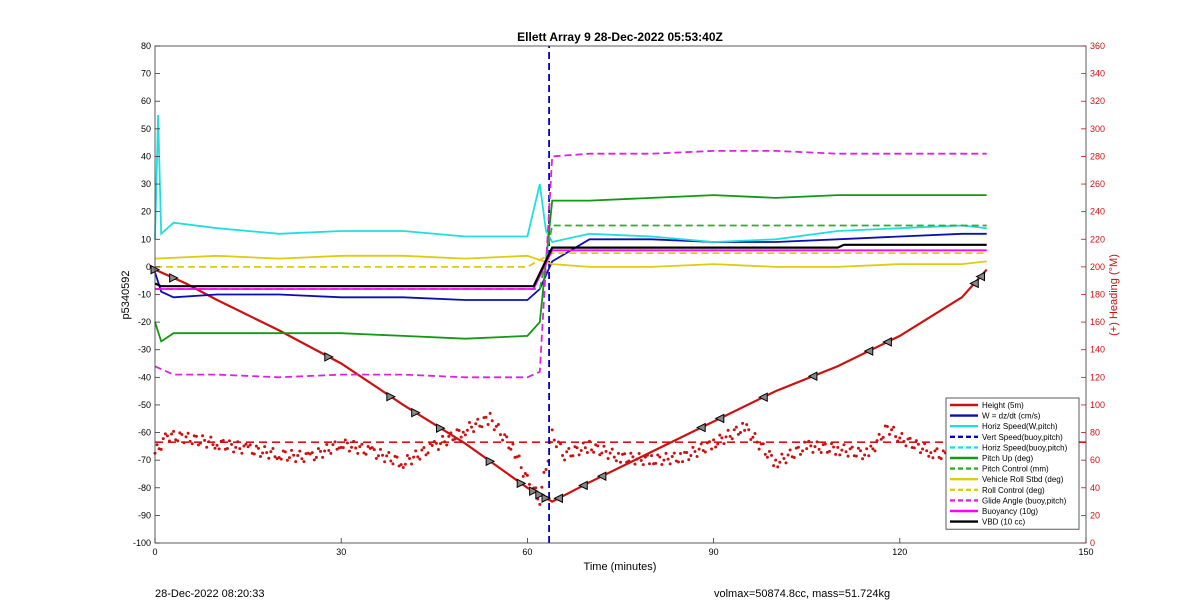  Describe the element at coordinates (1114, 295) in the screenshot. I see `y-axis-label-right: (+) Heading (°M)` at that location.